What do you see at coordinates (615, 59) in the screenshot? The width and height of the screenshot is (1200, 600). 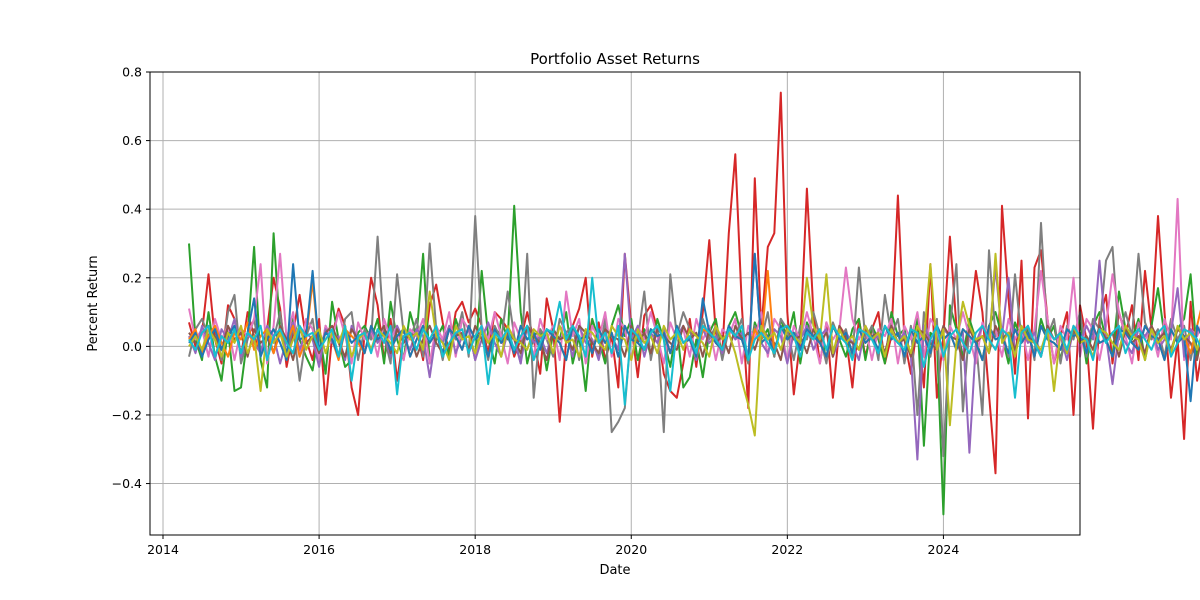 I see `chart-title: Portfolio Asset Returns` at bounding box center [615, 59].